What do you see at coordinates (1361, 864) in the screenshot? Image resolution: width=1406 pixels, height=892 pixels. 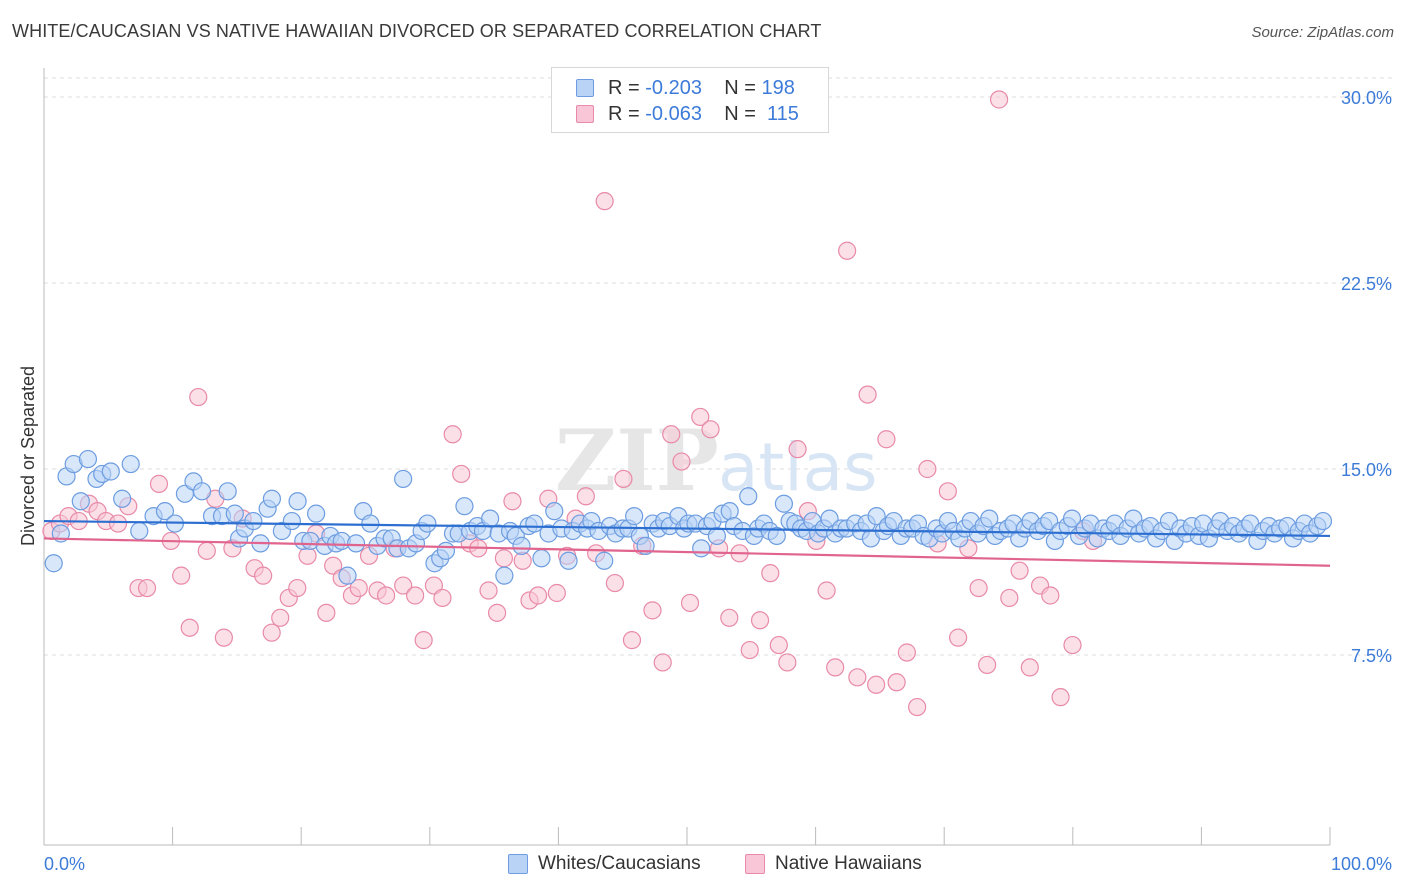 I see `x-tick-label: 100.0%` at bounding box center [1361, 864].